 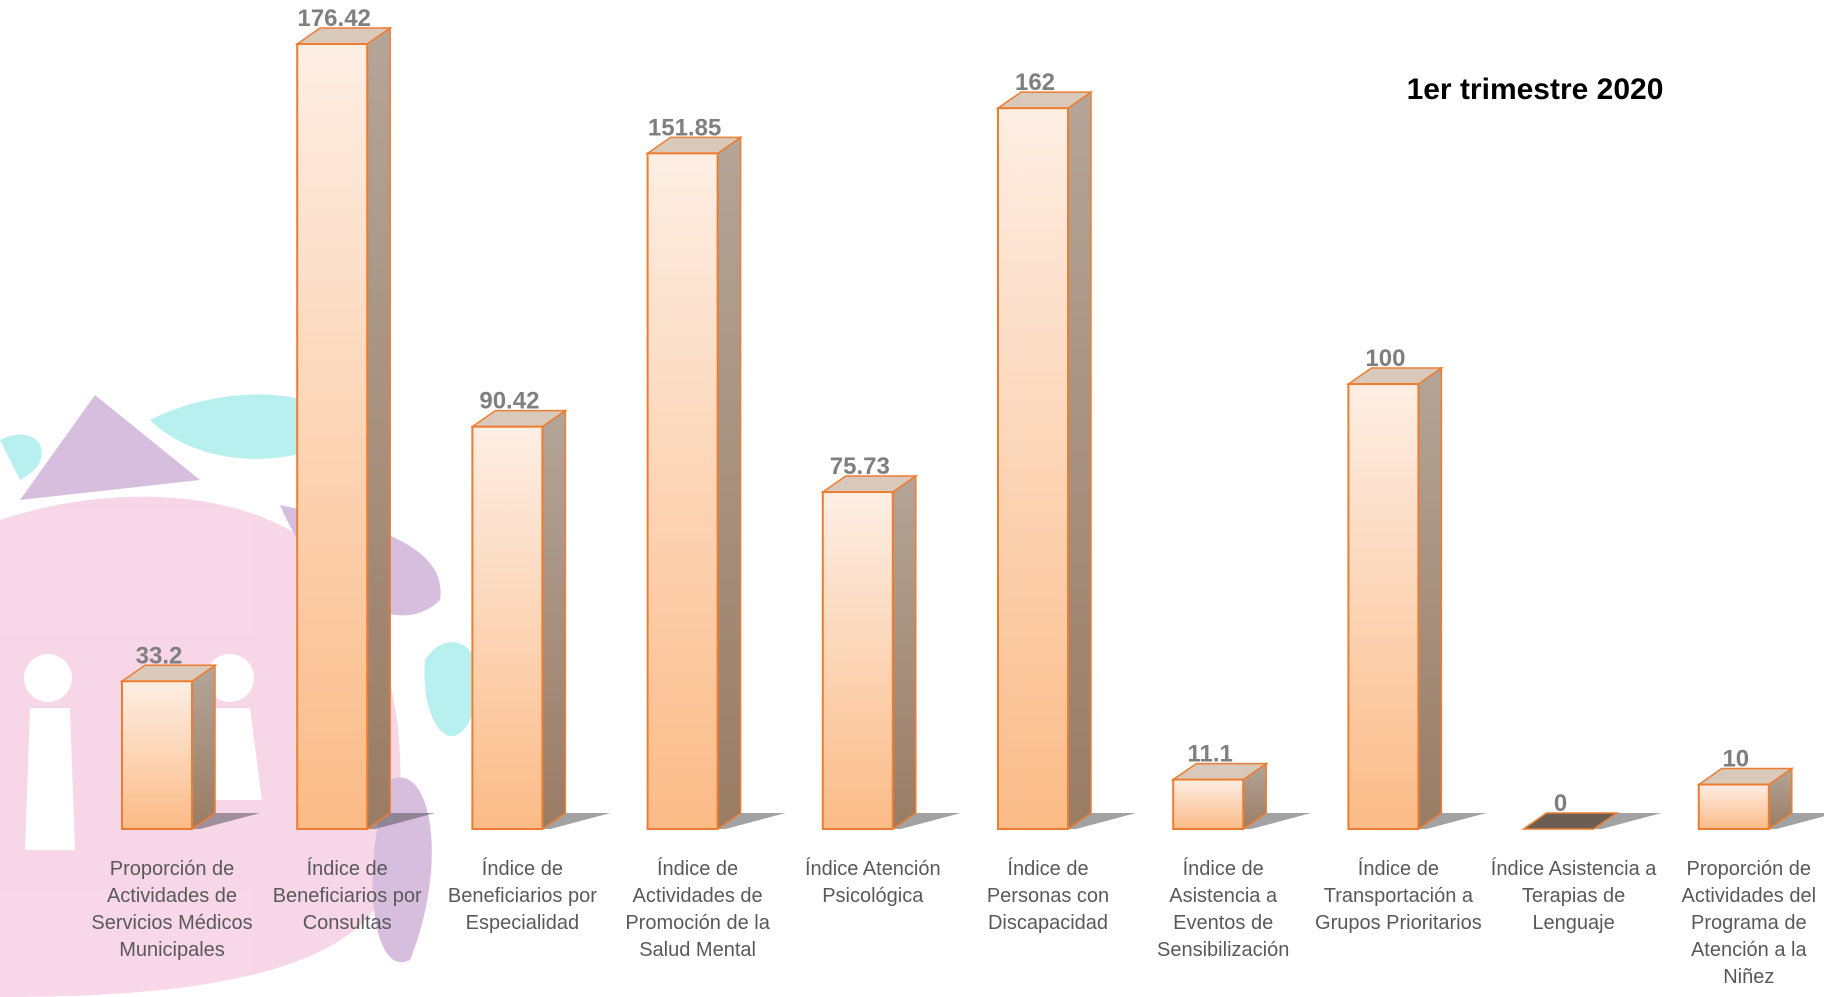 I want to click on value-label: 10, so click(x=1735, y=759).